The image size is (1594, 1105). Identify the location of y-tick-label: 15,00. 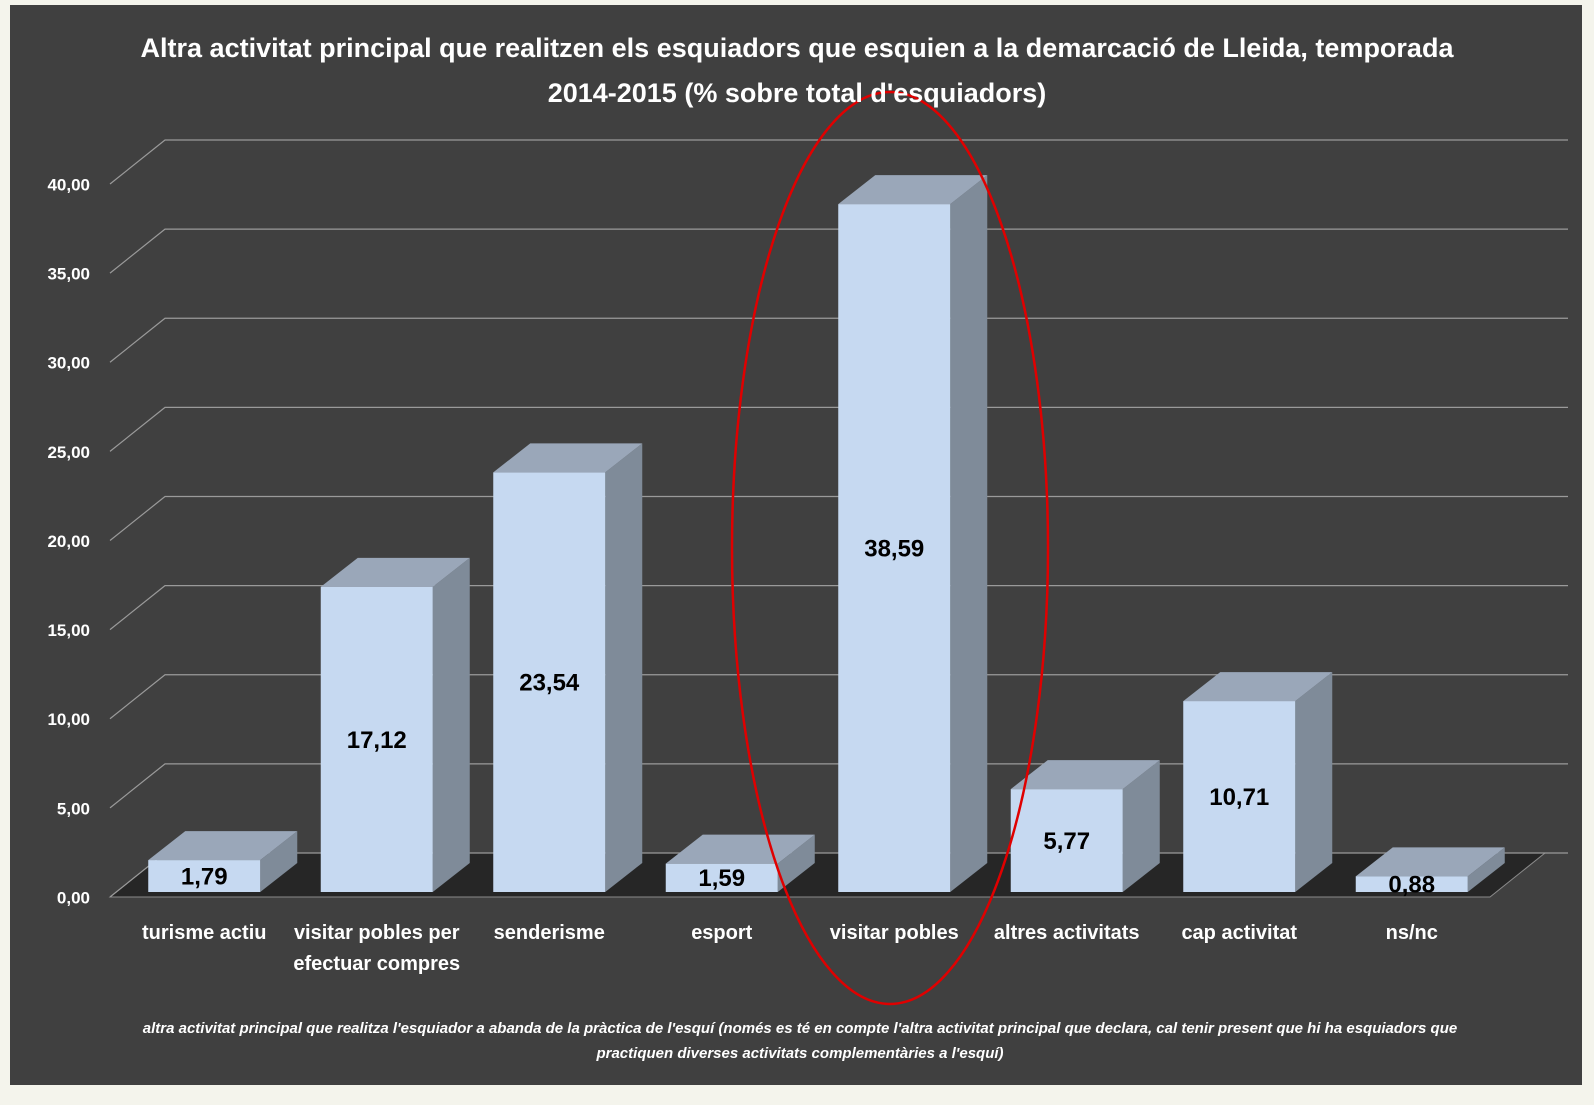
(68, 630).